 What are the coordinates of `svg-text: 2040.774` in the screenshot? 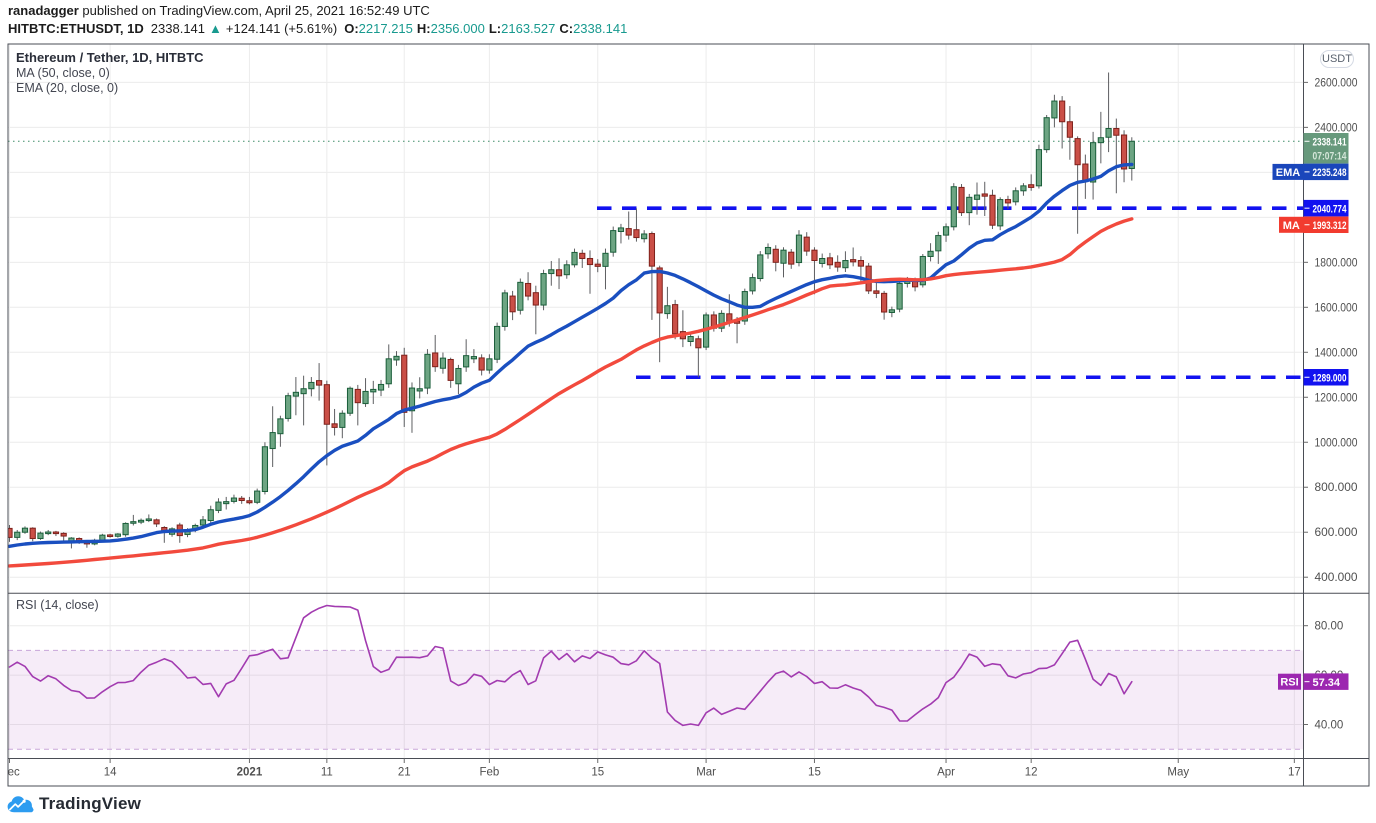 It's located at (1330, 209).